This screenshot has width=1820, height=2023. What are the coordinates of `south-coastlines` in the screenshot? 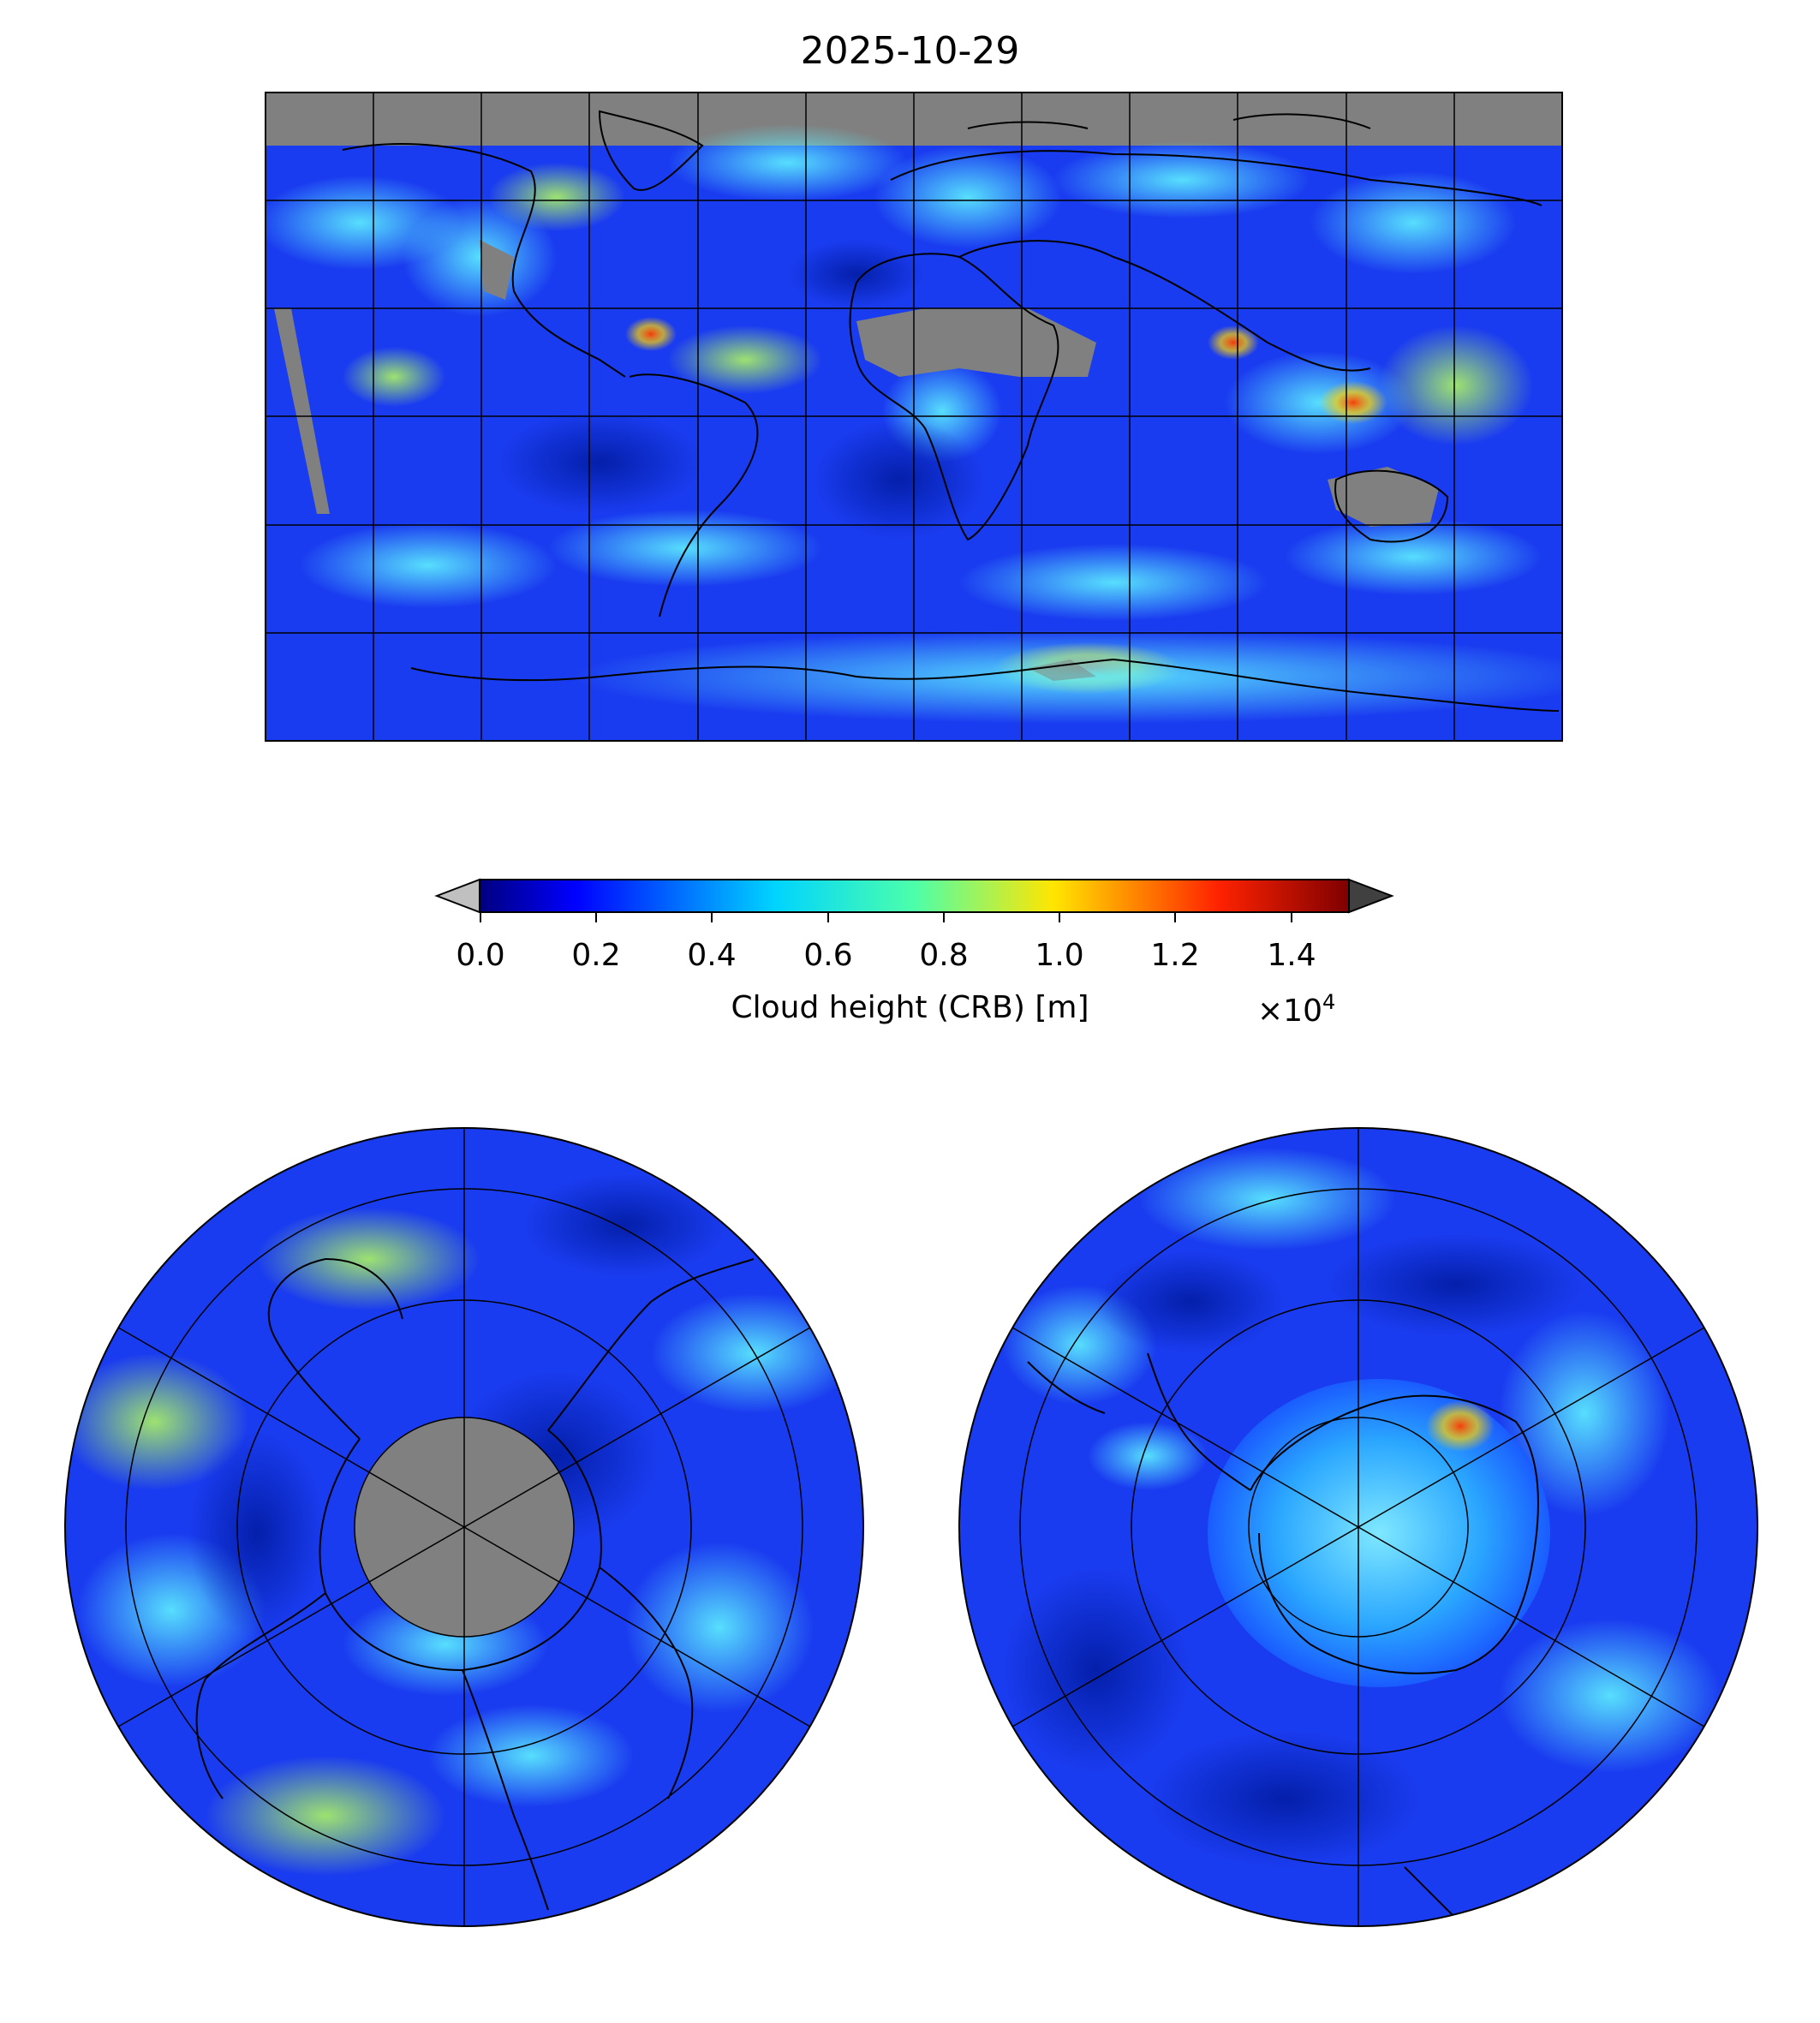 It's located at (1283, 1635).